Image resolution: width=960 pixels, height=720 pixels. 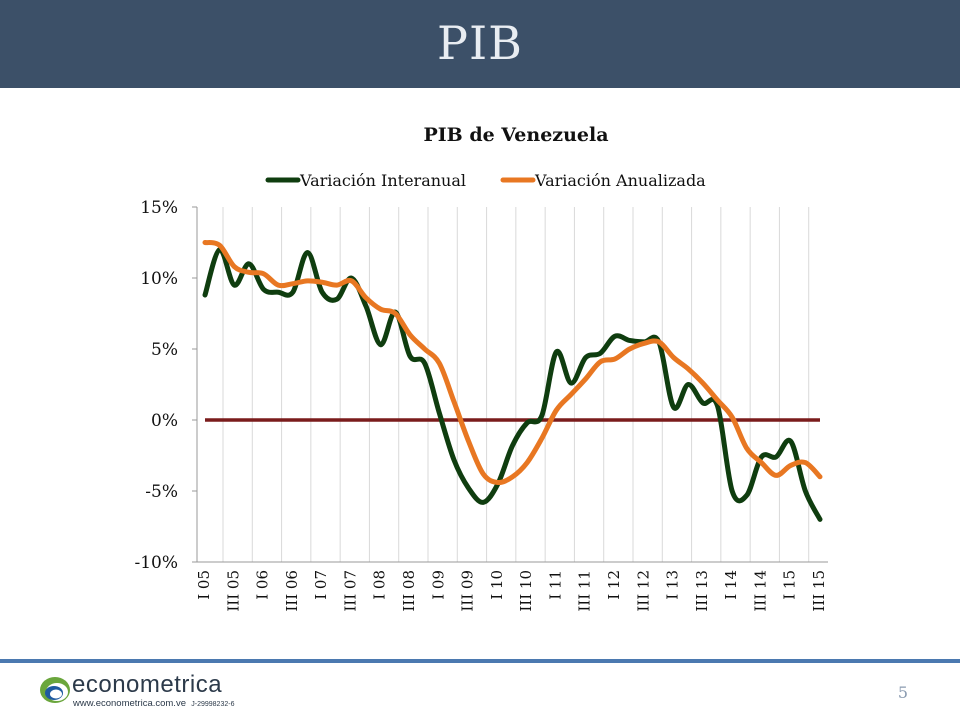 What do you see at coordinates (213, 704) in the screenshot?
I see `logo-rif: J-29998232-6` at bounding box center [213, 704].